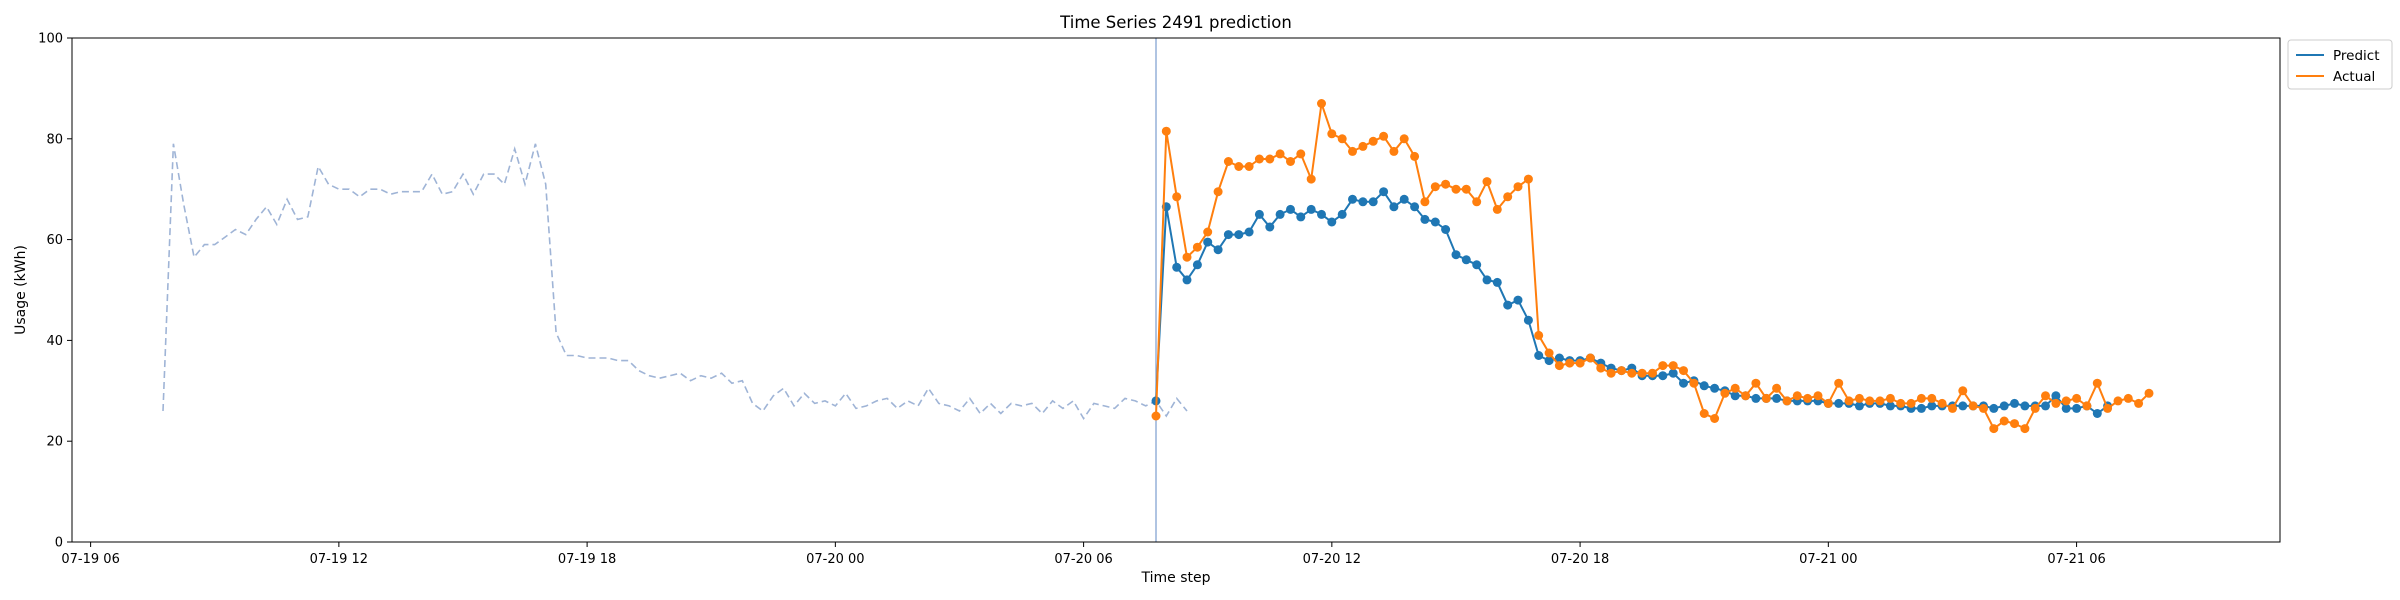 The image size is (2400, 600). What do you see at coordinates (21, 290) in the screenshot?
I see `y-axis-label: Usage (kWh)` at bounding box center [21, 290].